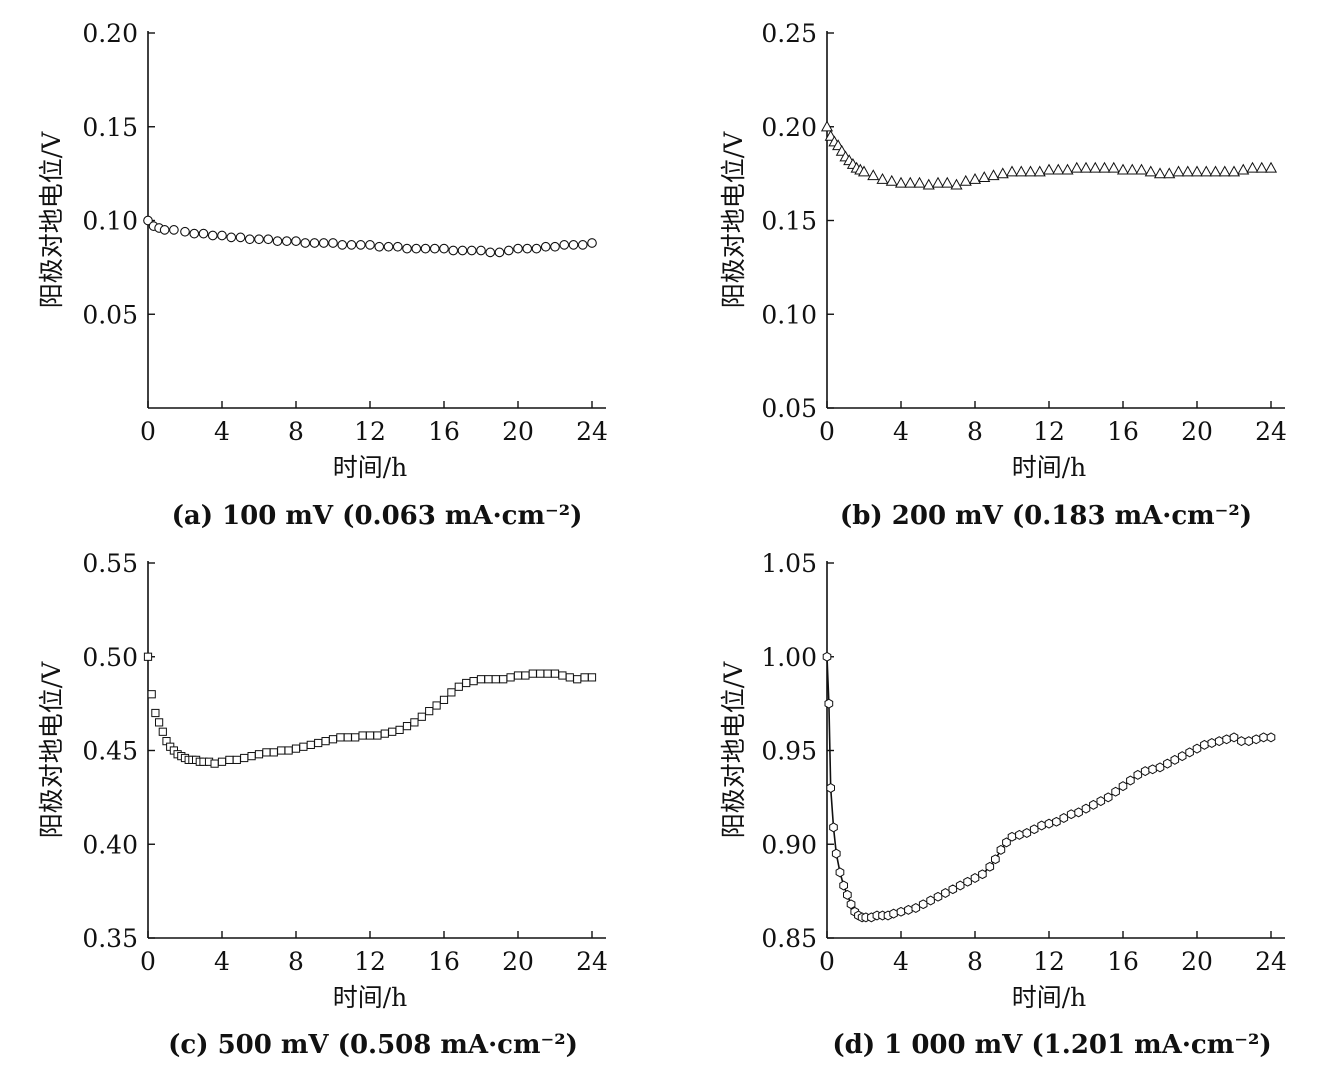 Image resolution: width=1323 pixels, height=1068 pixels. I want to click on y-tick-label: 0.05, so click(789, 408).